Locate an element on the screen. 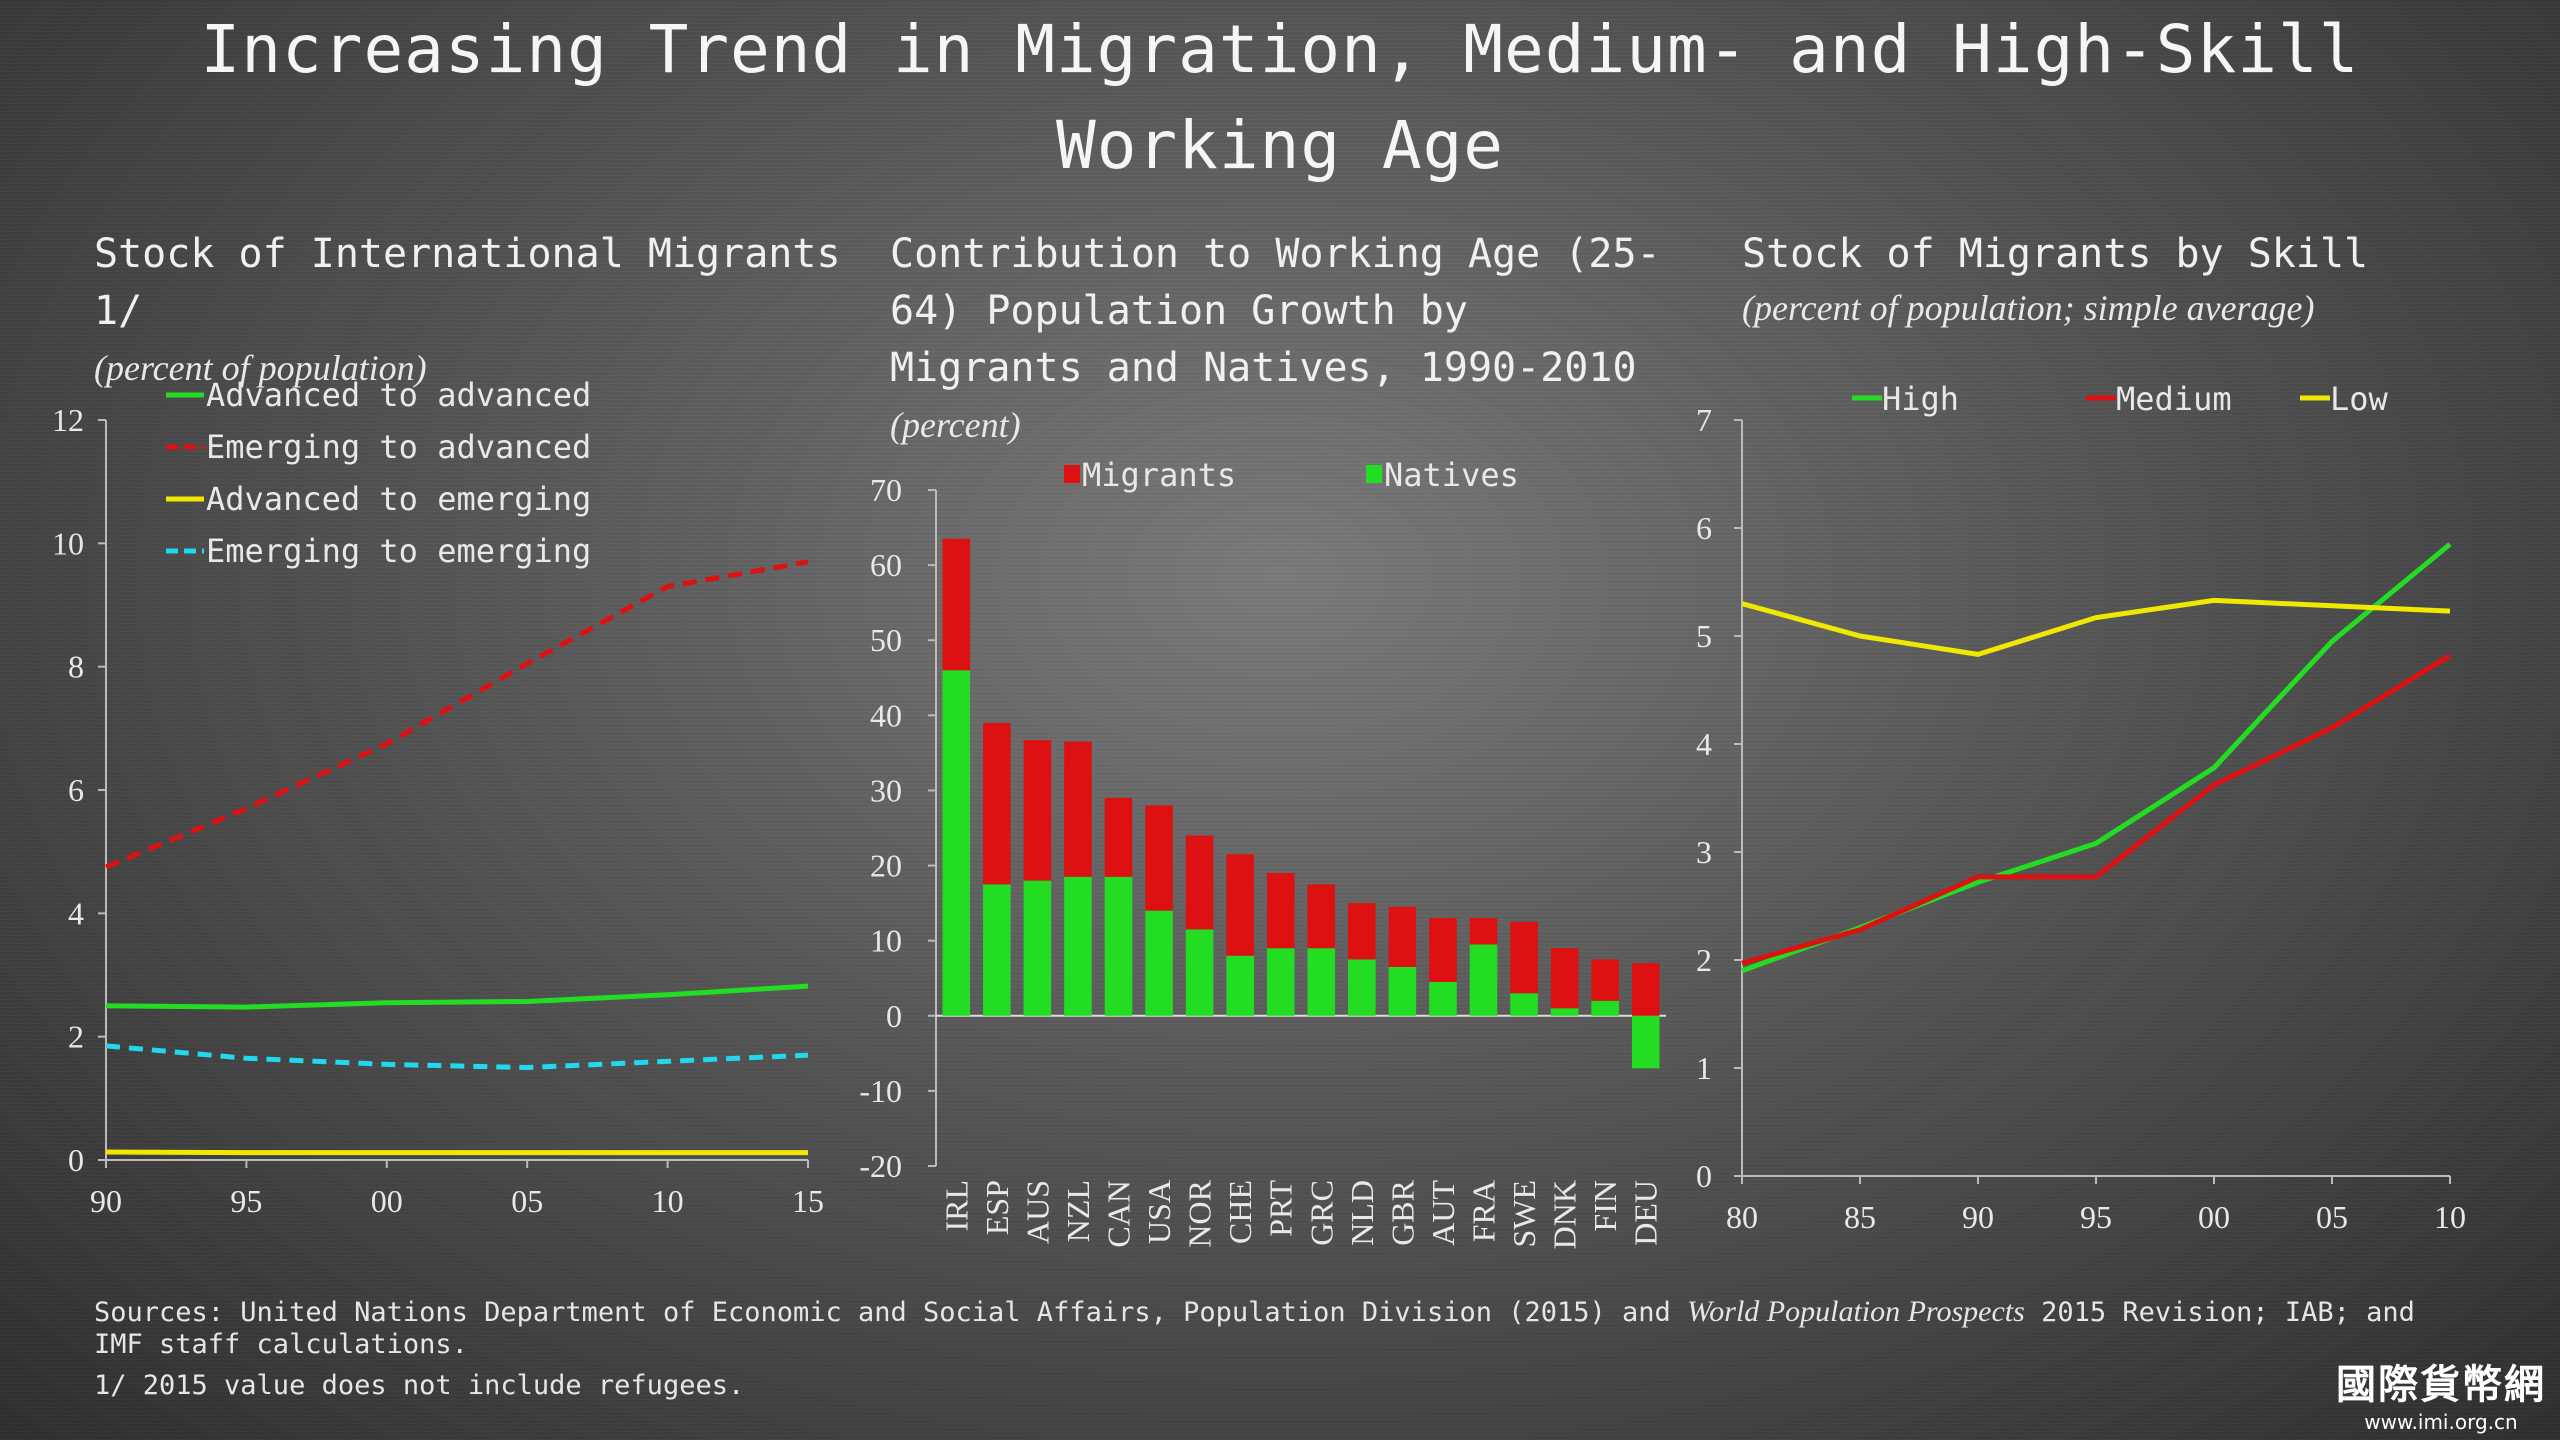 Image resolution: width=2560 pixels, height=1440 pixels. x-tick-label: 90 is located at coordinates (106, 1201).